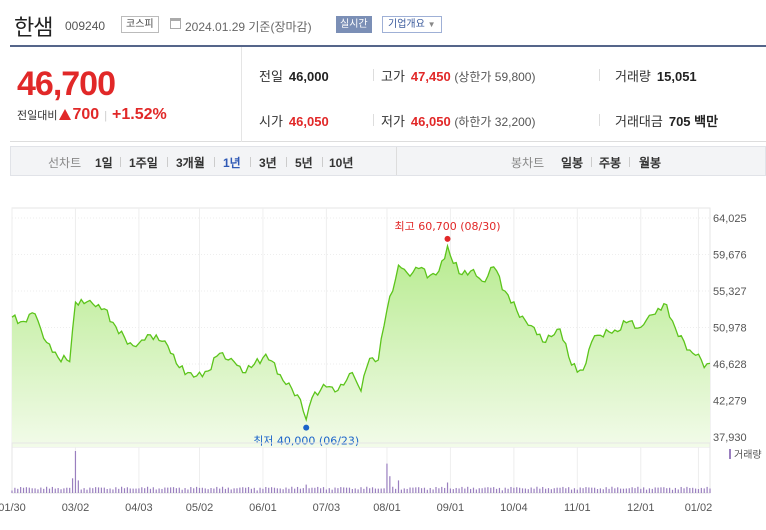  Describe the element at coordinates (139, 114) in the screenshot. I see `change-percent: +1.52%` at that location.